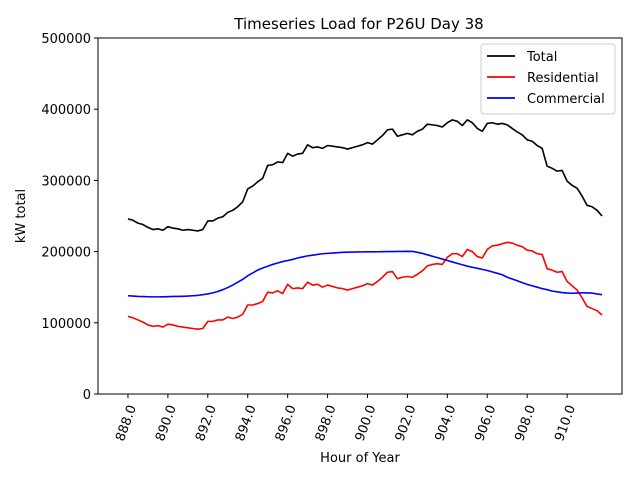  I want to click on series-line-commercial, so click(365, 274).